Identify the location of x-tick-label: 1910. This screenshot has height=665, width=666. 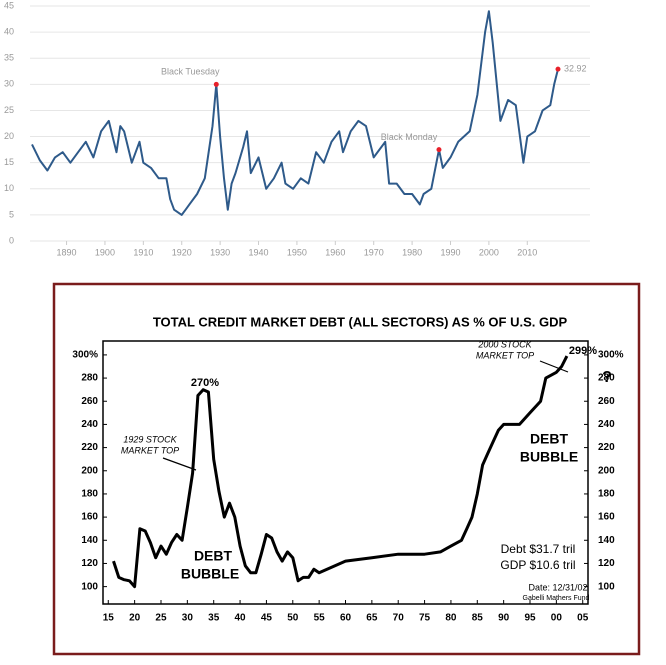
(143, 252).